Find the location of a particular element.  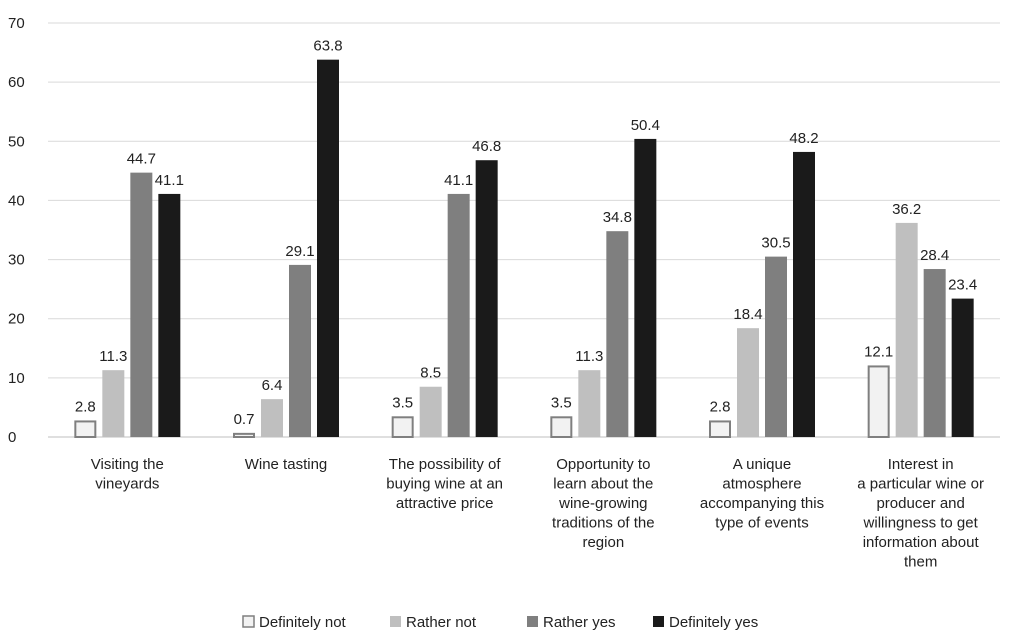

y-tick-label: 50 is located at coordinates (16, 141).